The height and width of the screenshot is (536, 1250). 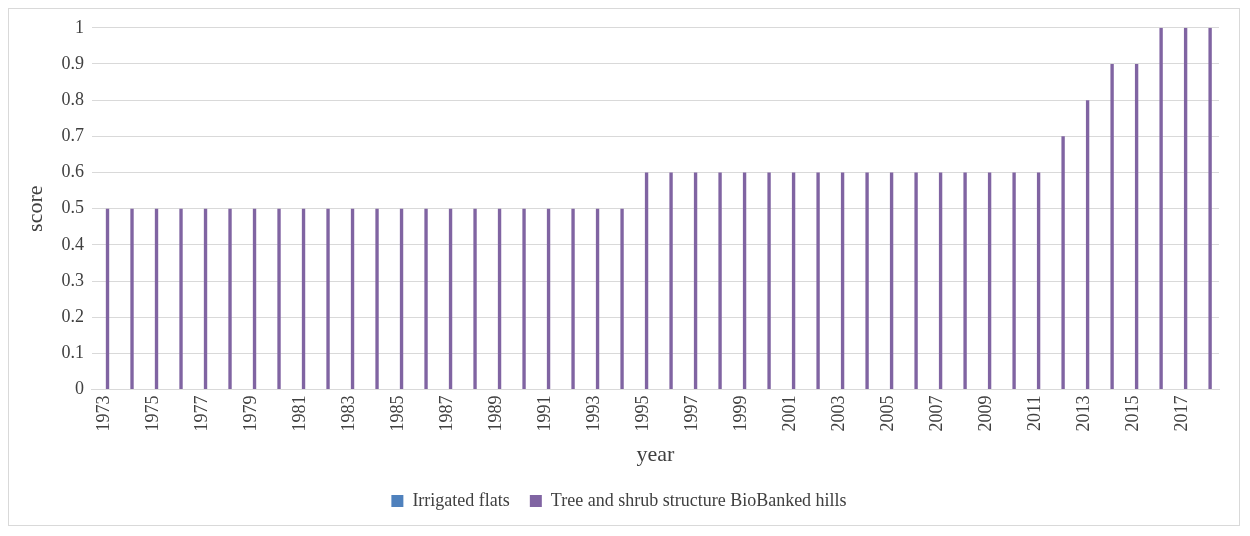 I want to click on x-tick-label: 2015, so click(x=1131, y=413).